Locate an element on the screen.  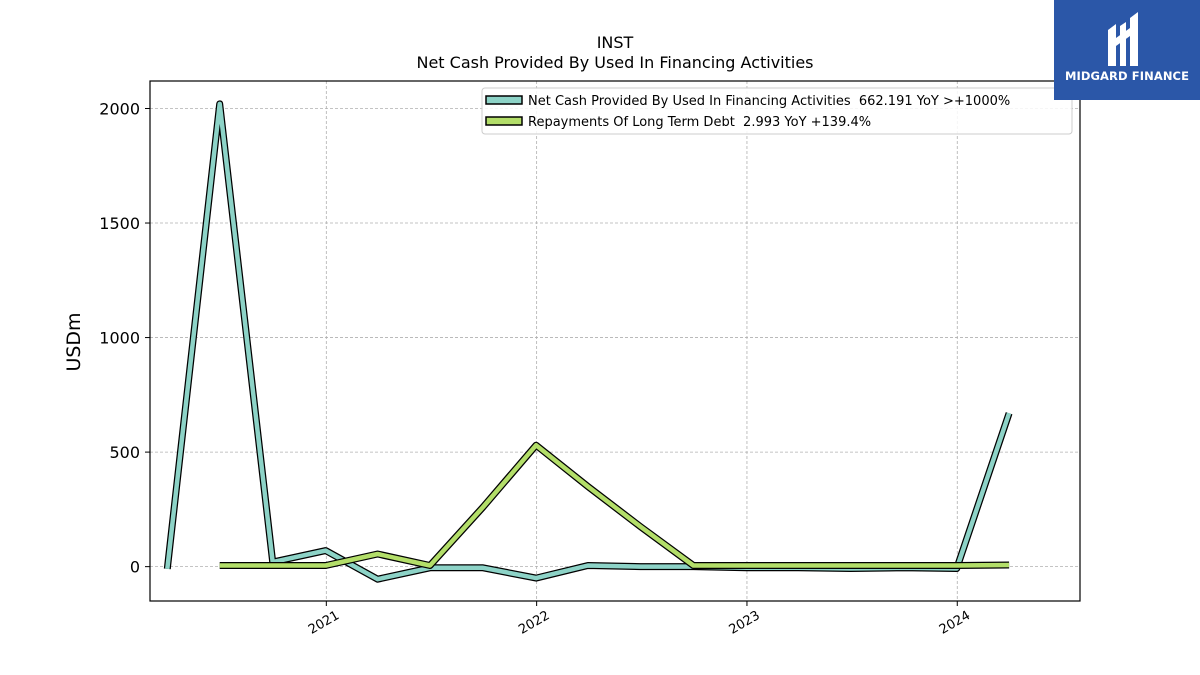
midgard-finance-logo: MIDGARD FINANCE is located at coordinates (1127, 50).